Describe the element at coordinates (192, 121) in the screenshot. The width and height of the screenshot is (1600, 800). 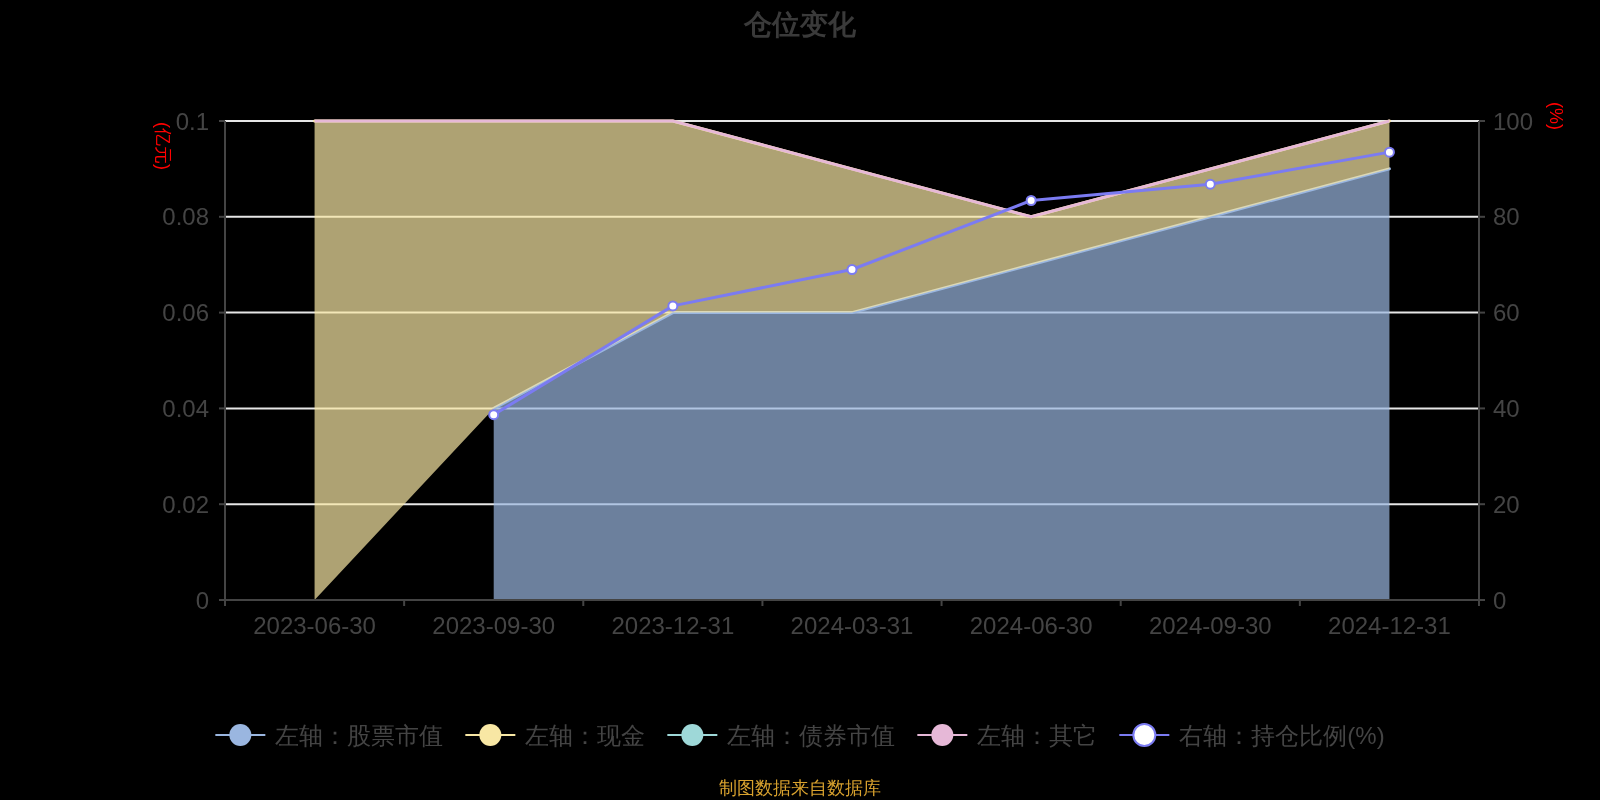
I see `y-tick-label: 0.1` at that location.